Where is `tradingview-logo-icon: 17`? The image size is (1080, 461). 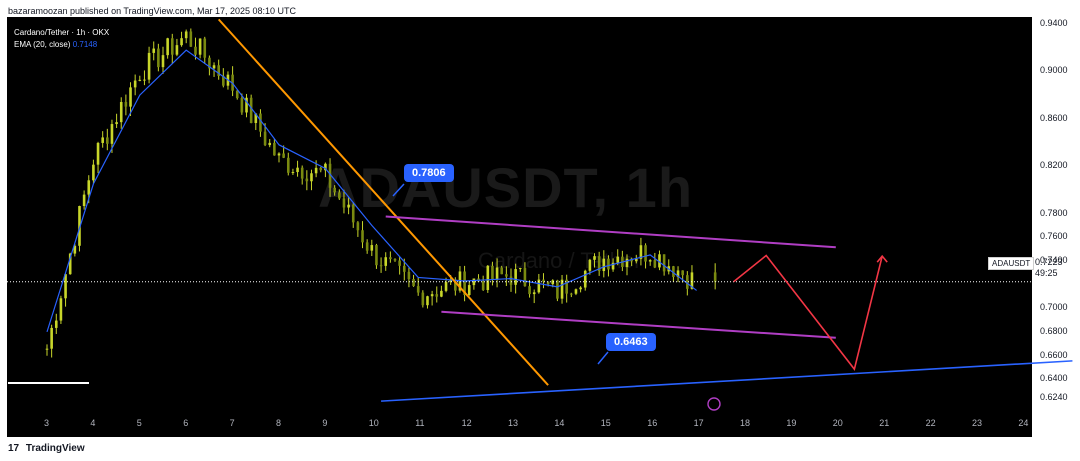 tradingview-logo-icon: 17 is located at coordinates (14, 448).